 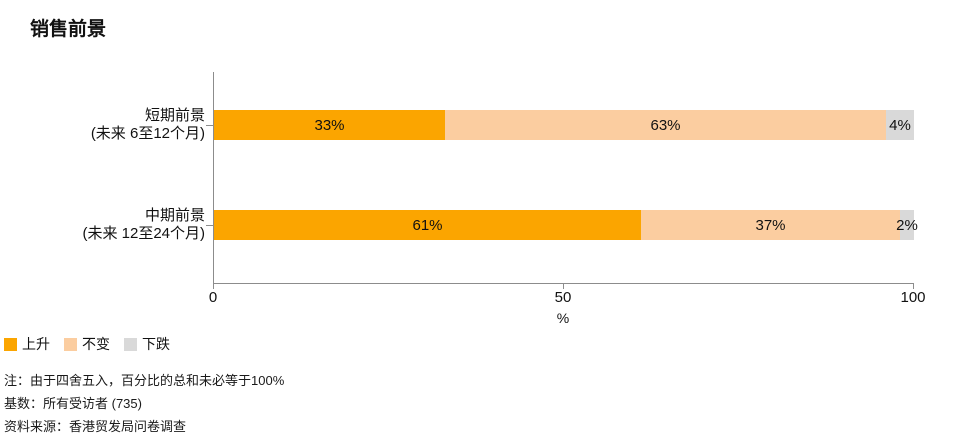 What do you see at coordinates (143, 233) in the screenshot?
I see `category-line2: (未来 12至24个月)` at bounding box center [143, 233].